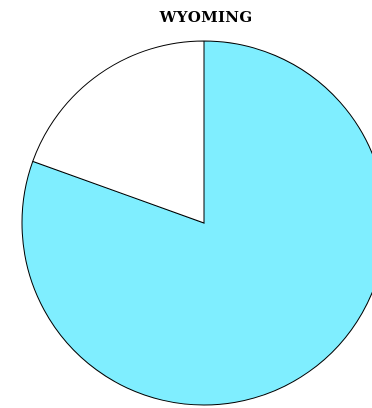  Describe the element at coordinates (206, 17) in the screenshot. I see `chart-title: WYOMING` at that location.